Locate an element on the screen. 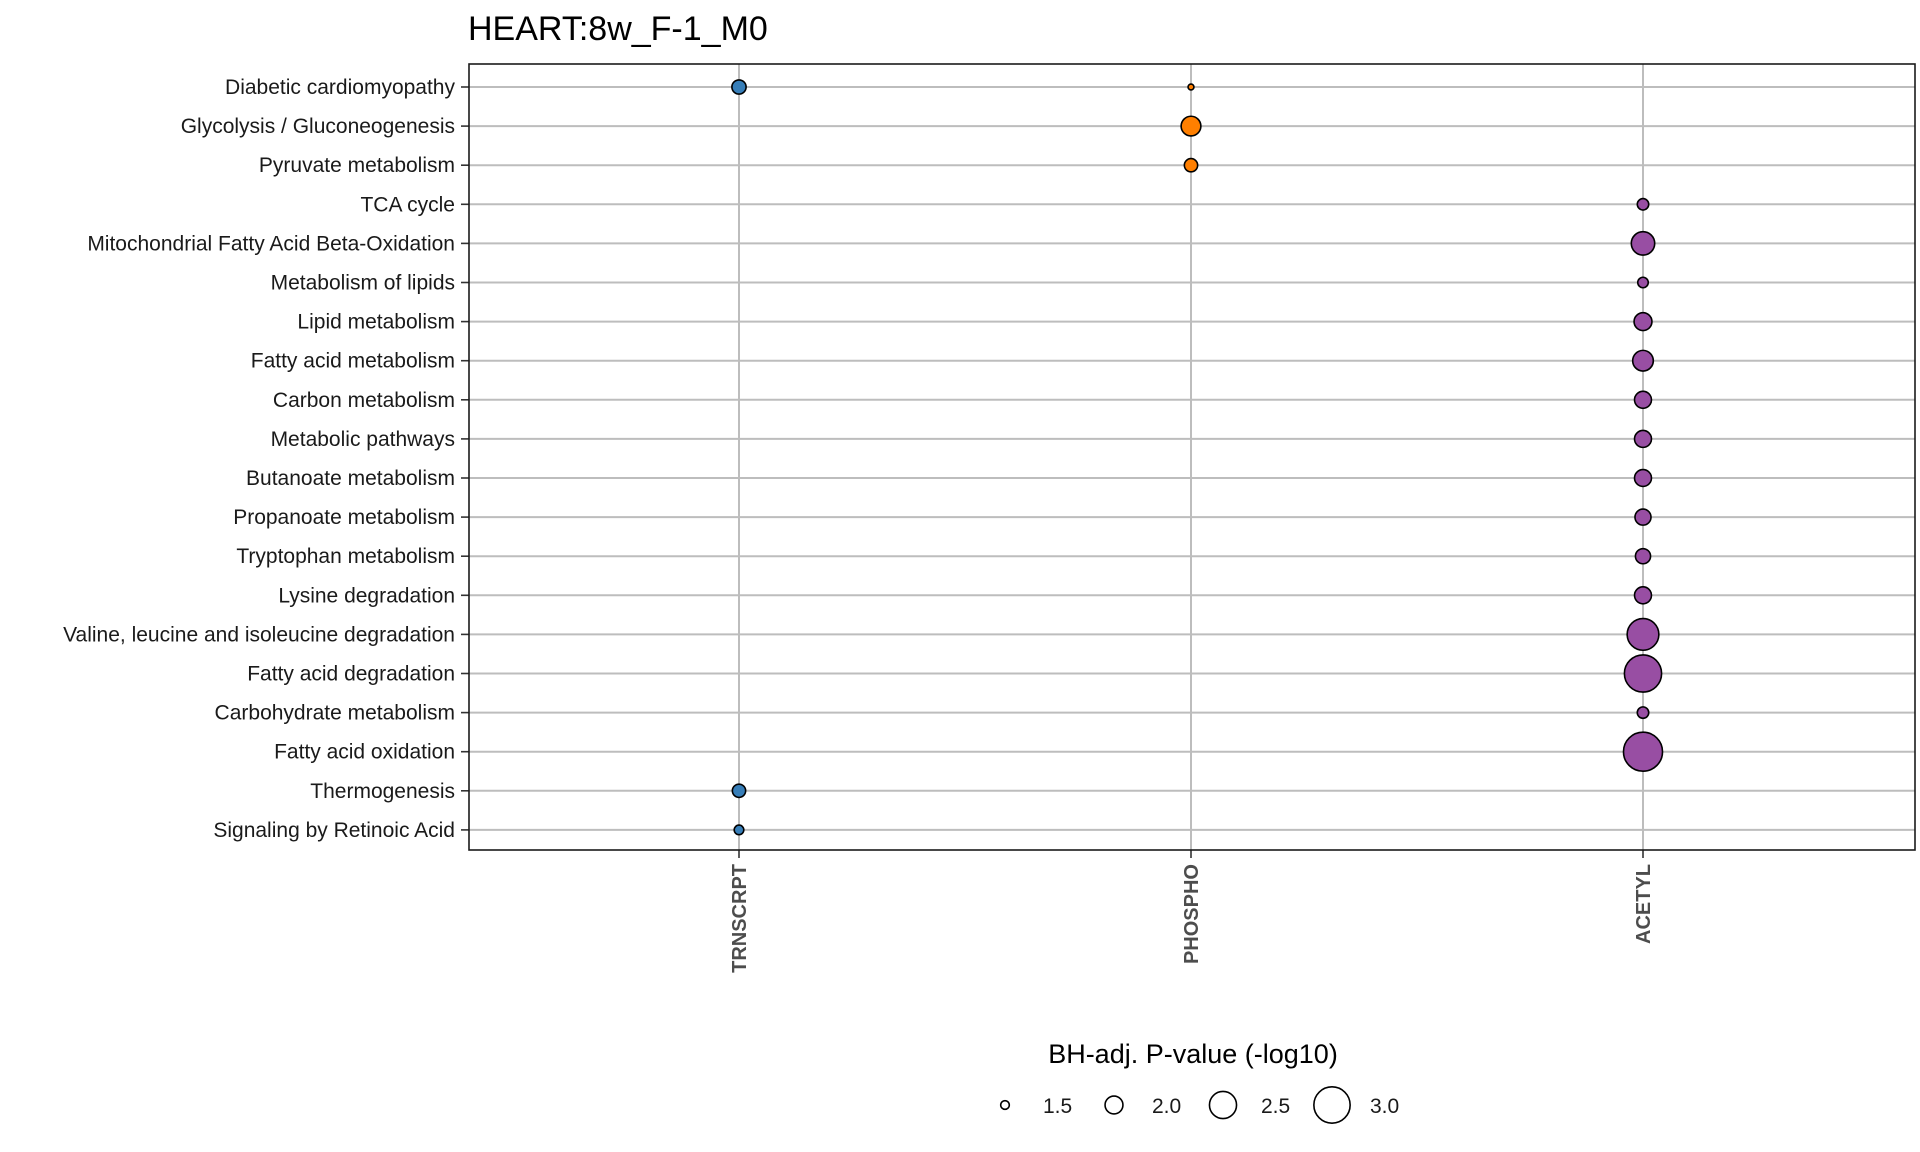 Image resolution: width=1920 pixels, height=1152 pixels. y-tick-label: Fatty acid metabolism is located at coordinates (353, 361).